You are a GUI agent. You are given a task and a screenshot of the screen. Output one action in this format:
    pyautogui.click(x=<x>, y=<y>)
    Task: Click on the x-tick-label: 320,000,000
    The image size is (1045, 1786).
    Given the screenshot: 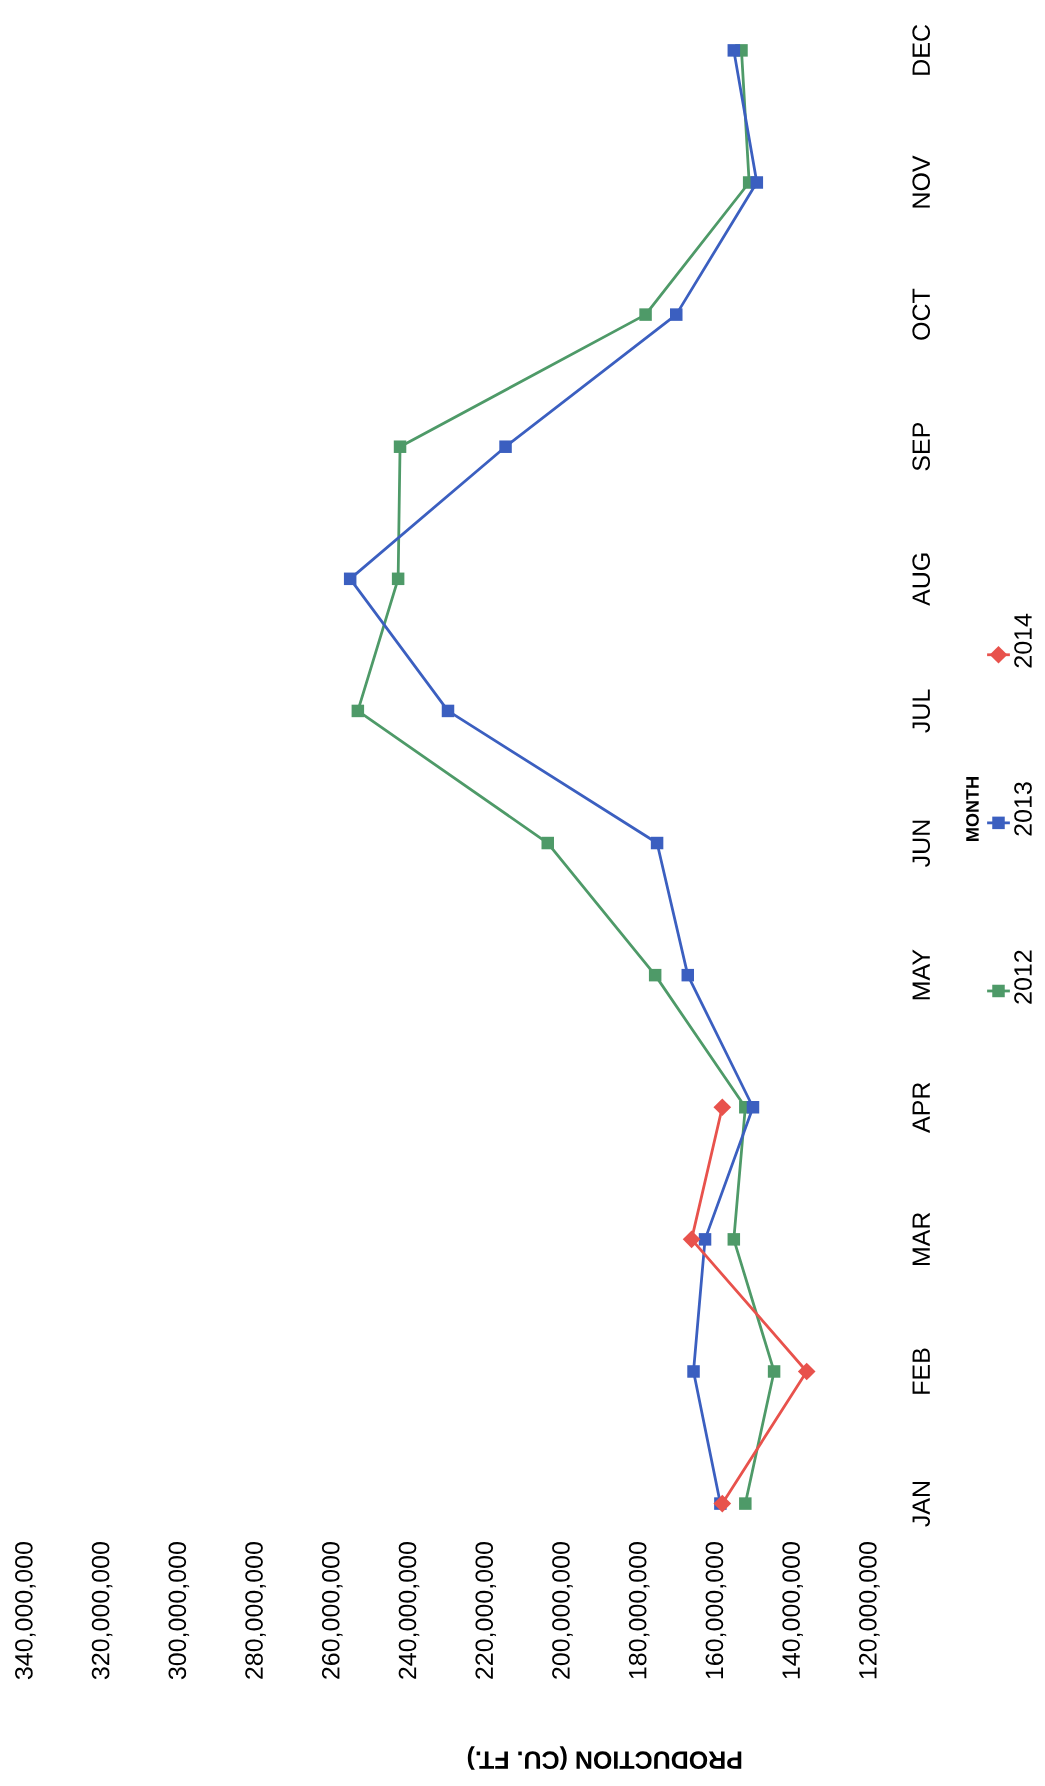 What is the action you would take?
    pyautogui.click(x=102, y=1611)
    